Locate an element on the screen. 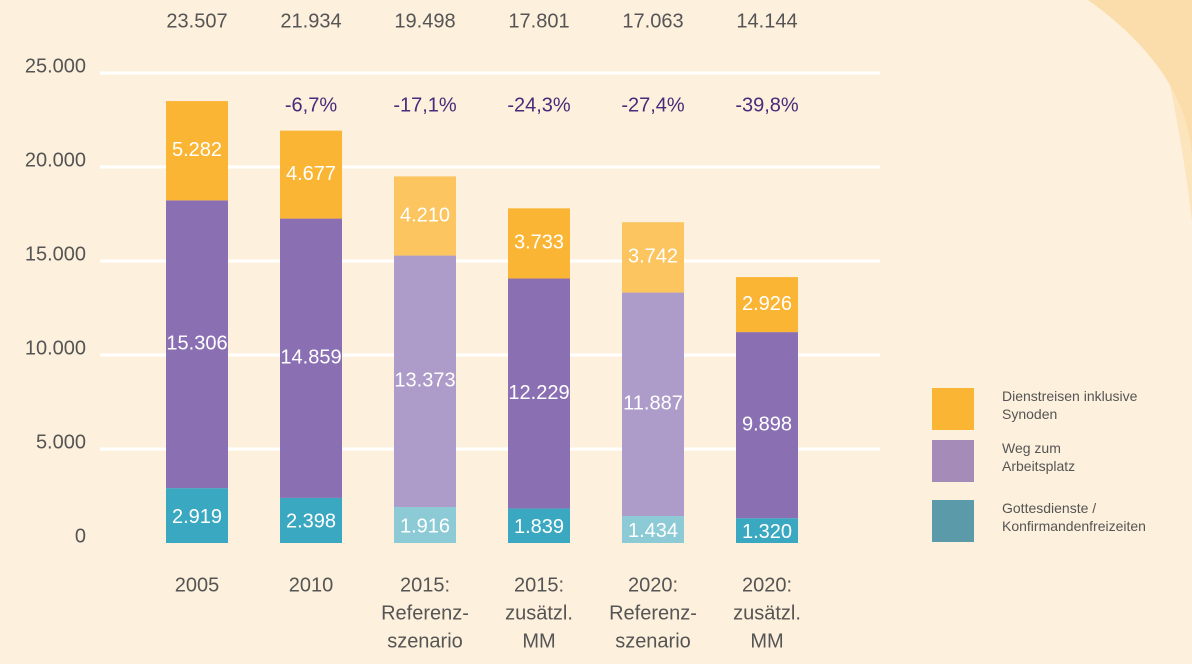 The image size is (1192, 664). bar-value-label: 2.926 is located at coordinates (767, 304).